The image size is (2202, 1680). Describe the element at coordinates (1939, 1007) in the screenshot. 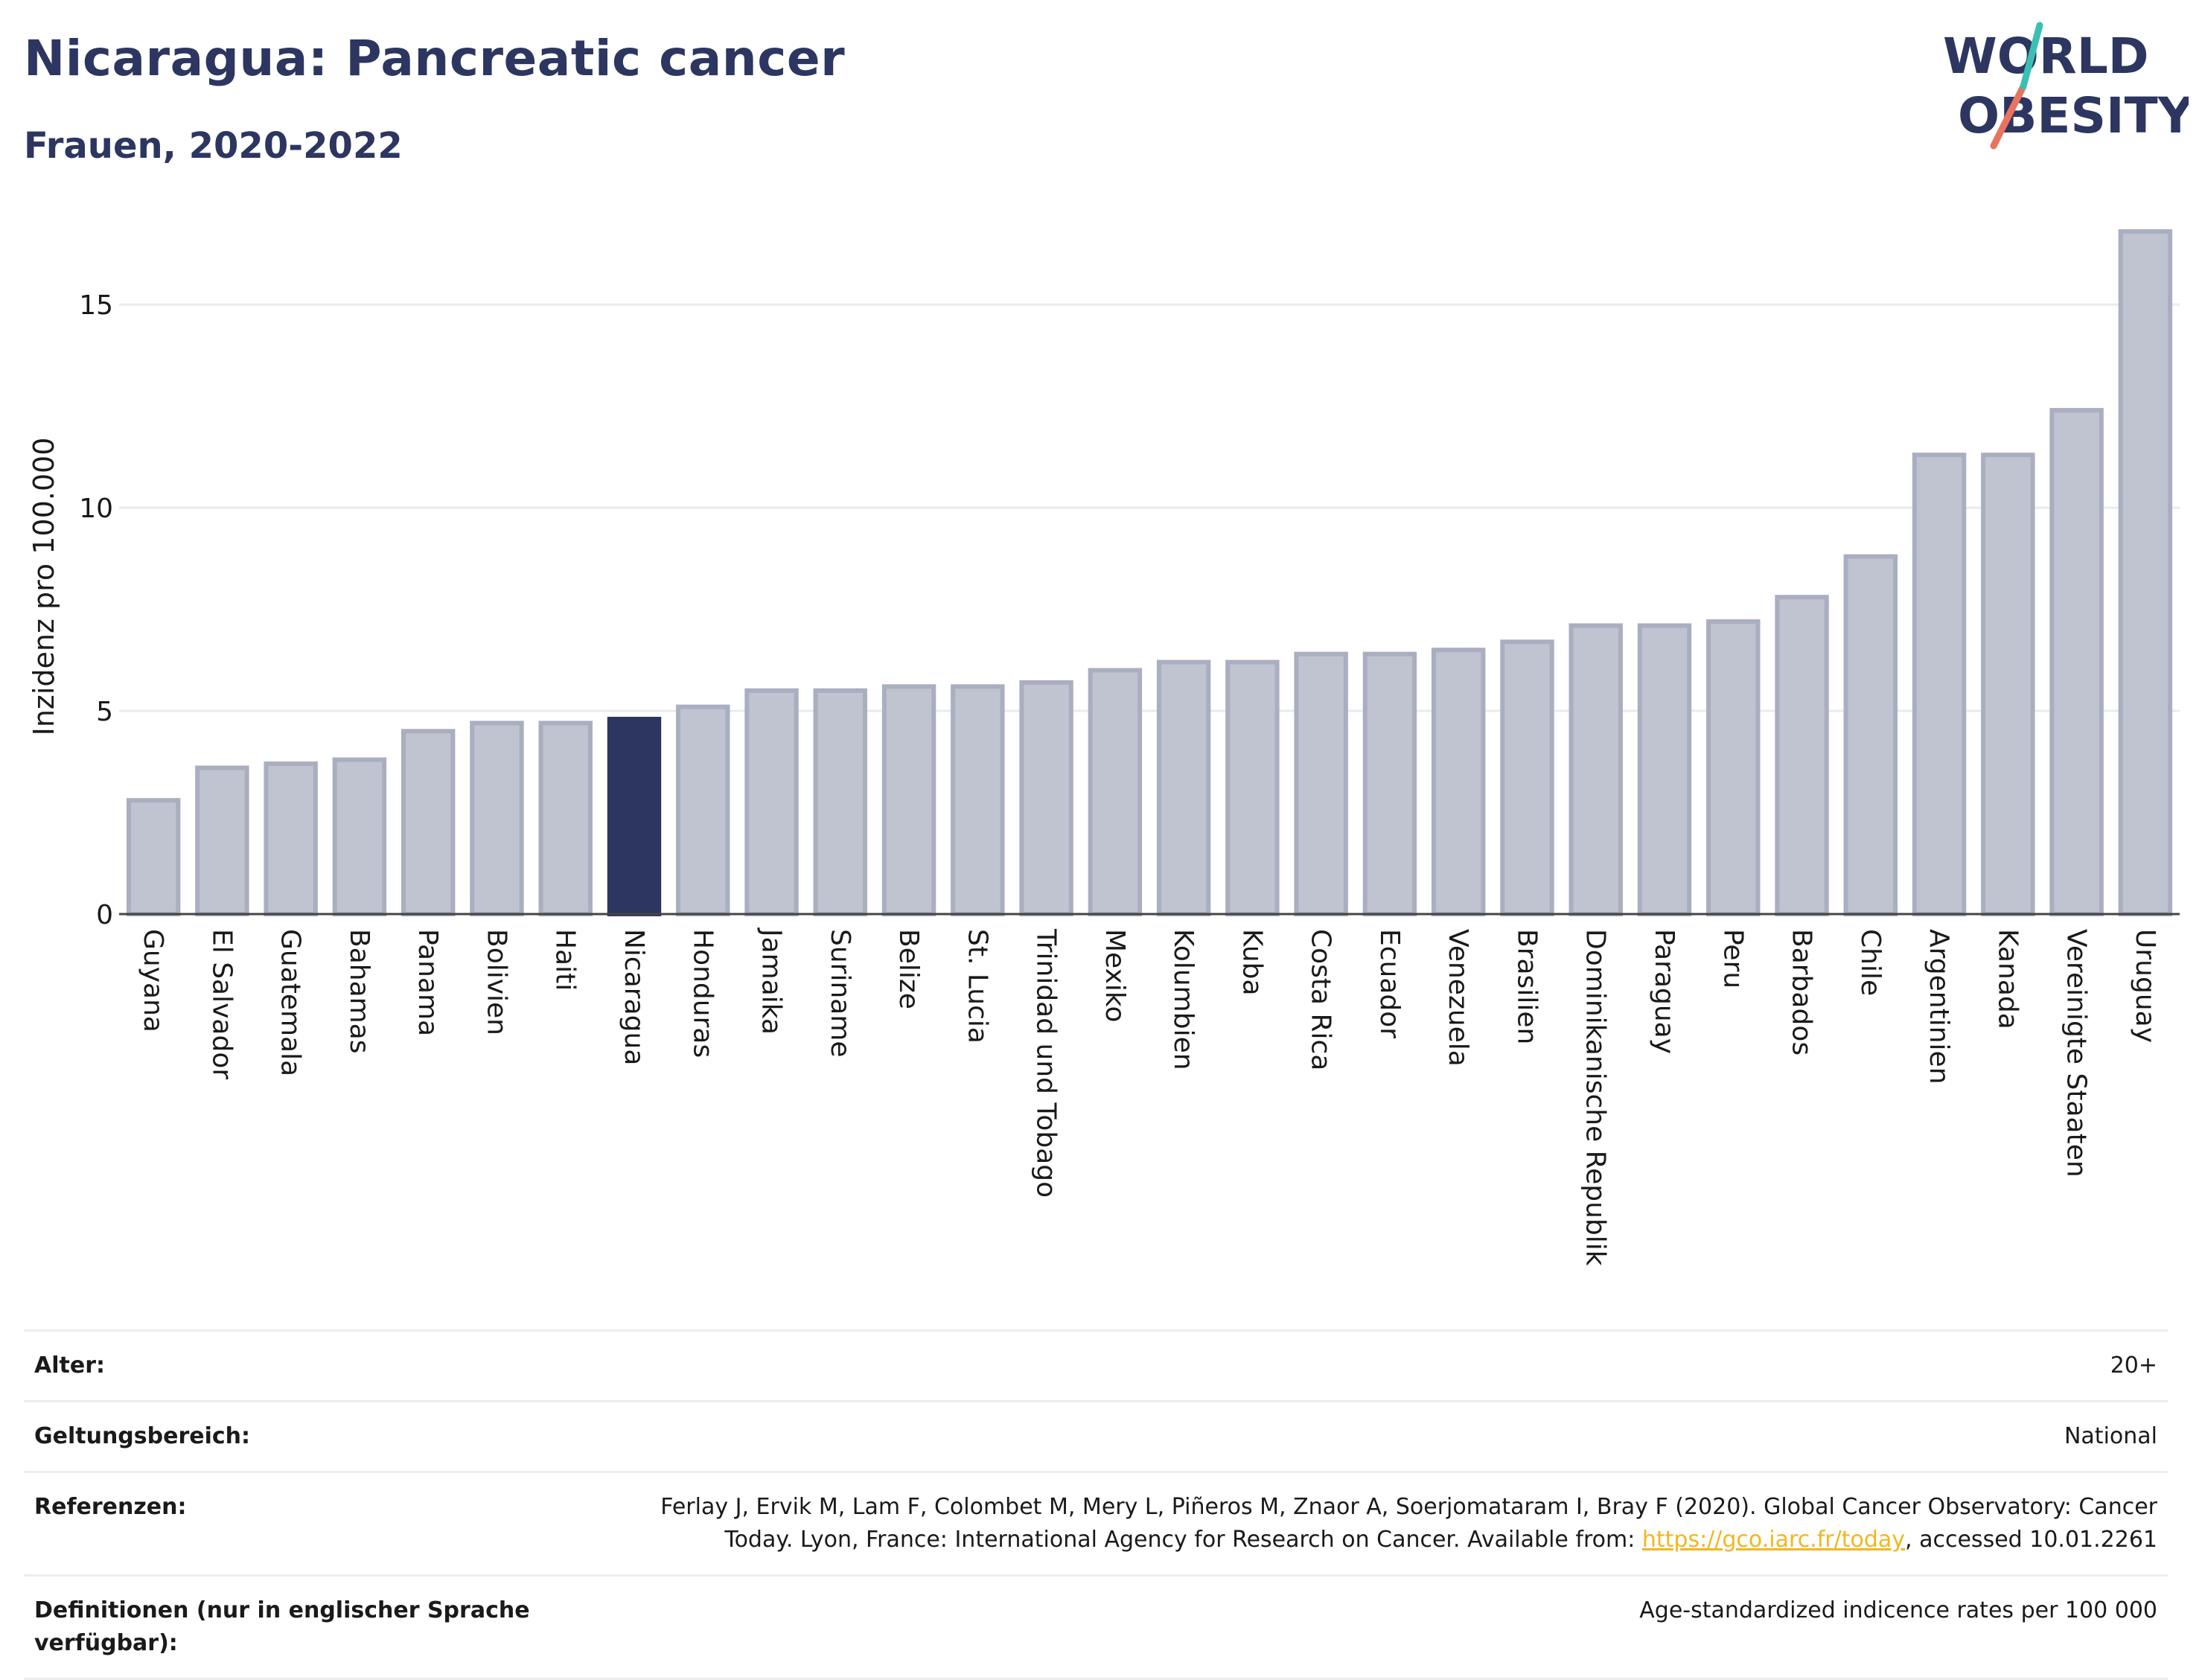

I see `x-tick-label: Argentinien` at that location.